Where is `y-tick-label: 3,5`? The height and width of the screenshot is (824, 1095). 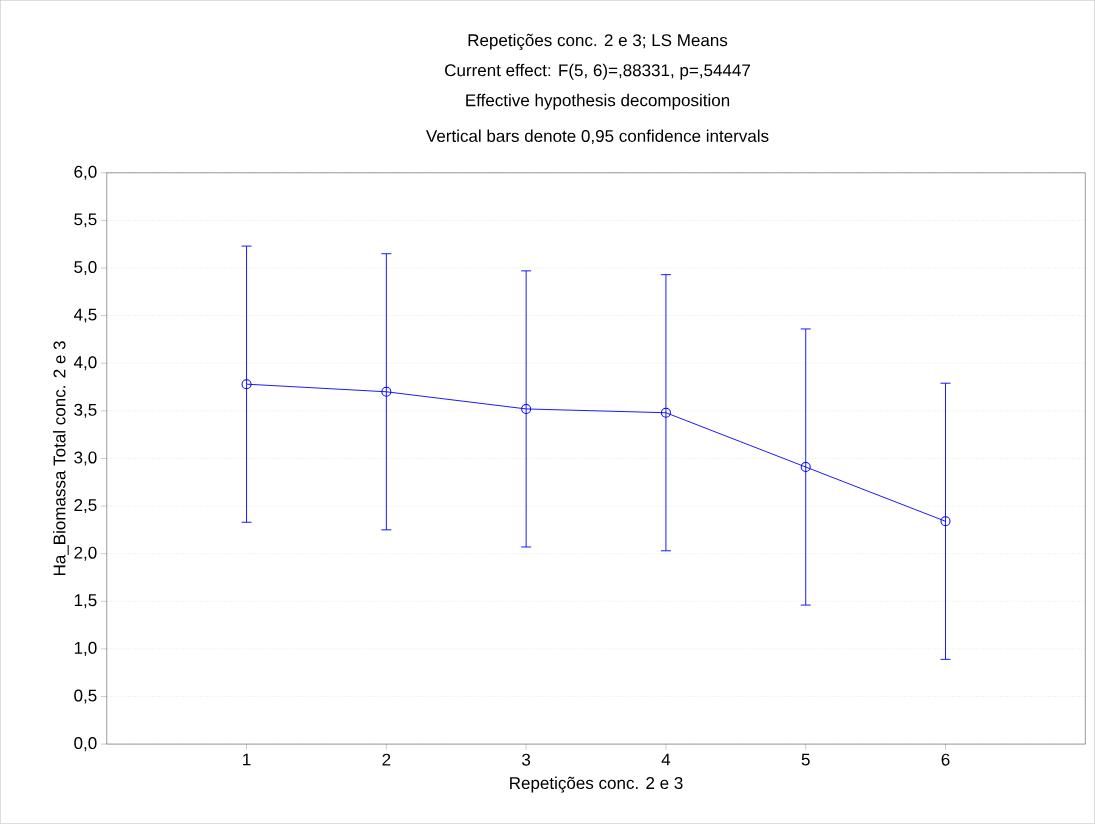
y-tick-label: 3,5 is located at coordinates (85, 410).